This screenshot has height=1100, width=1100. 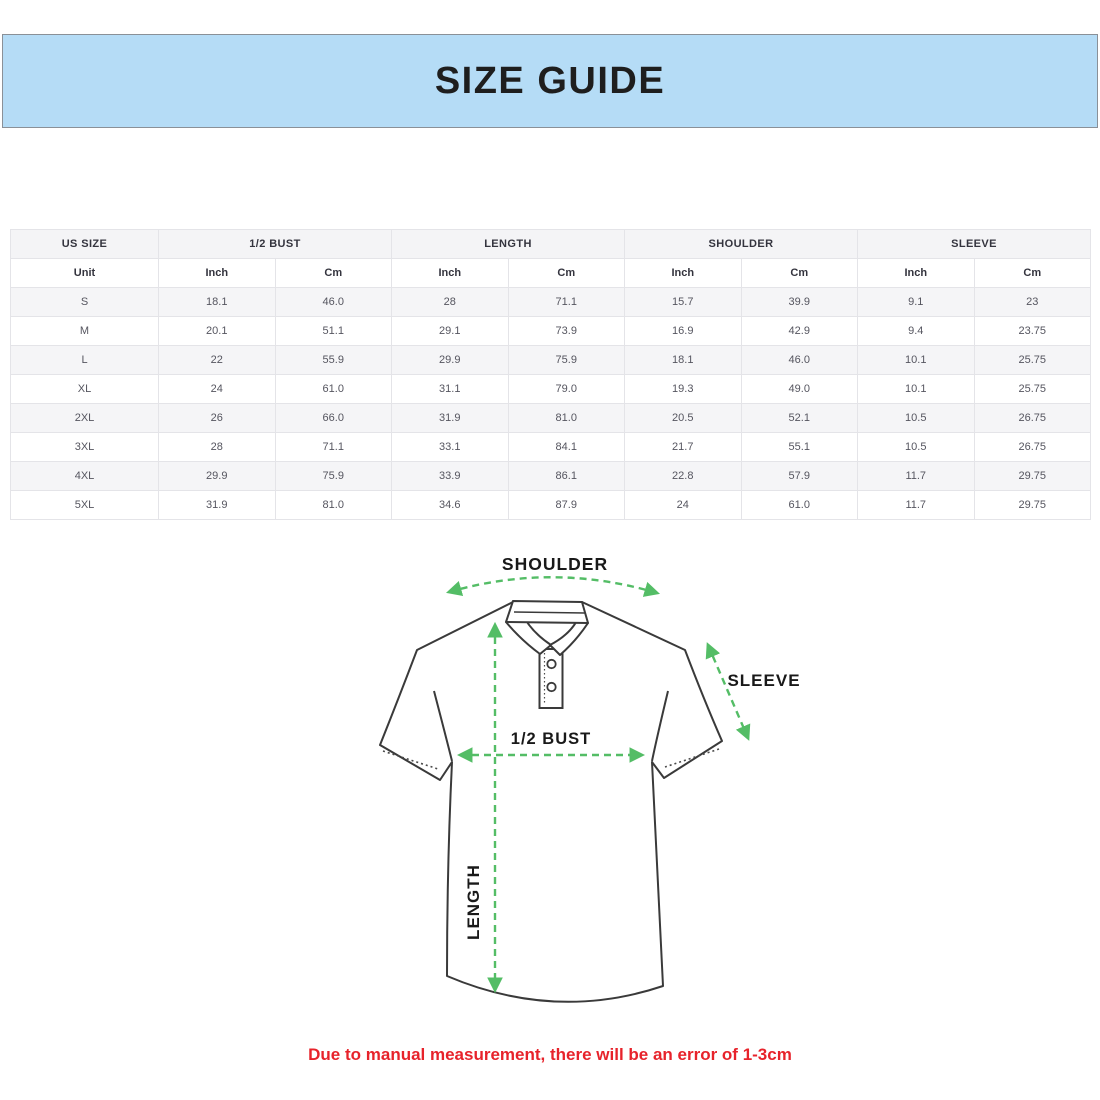 I want to click on value-cell: 21.7, so click(x=683, y=447).